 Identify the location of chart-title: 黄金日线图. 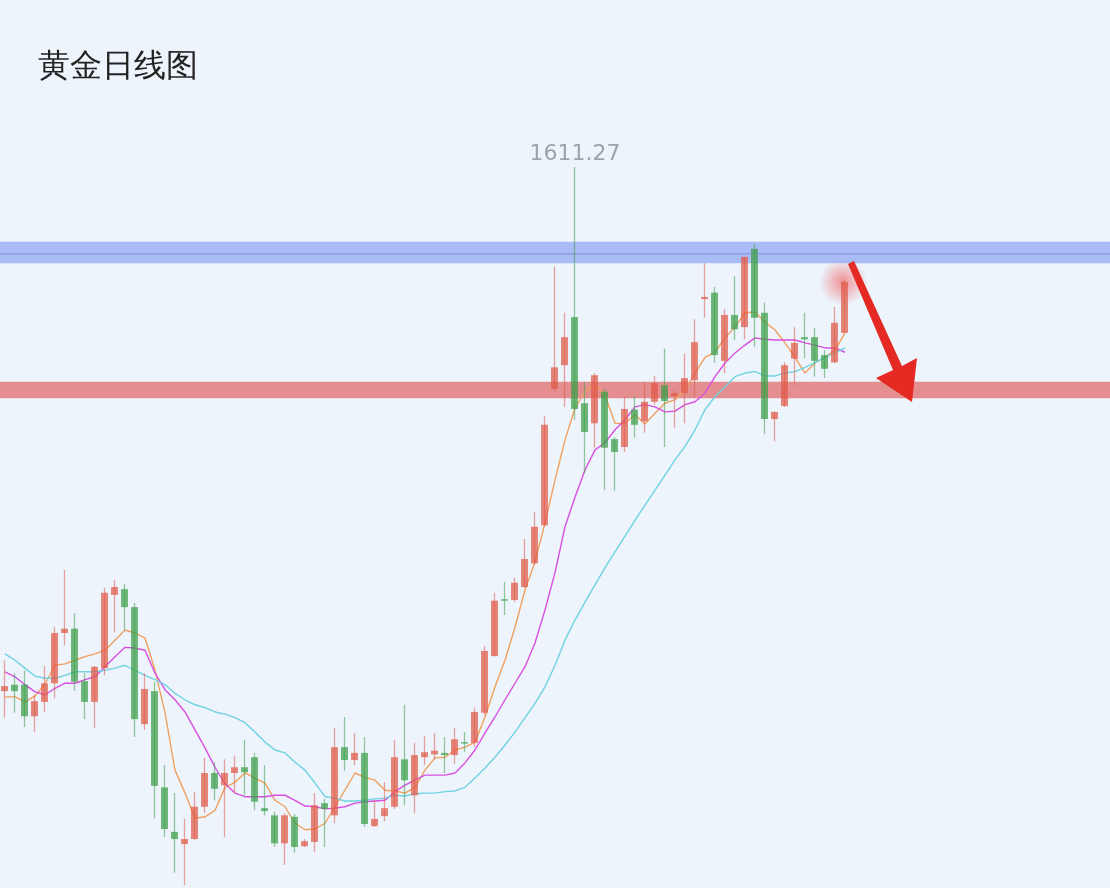
(118, 65).